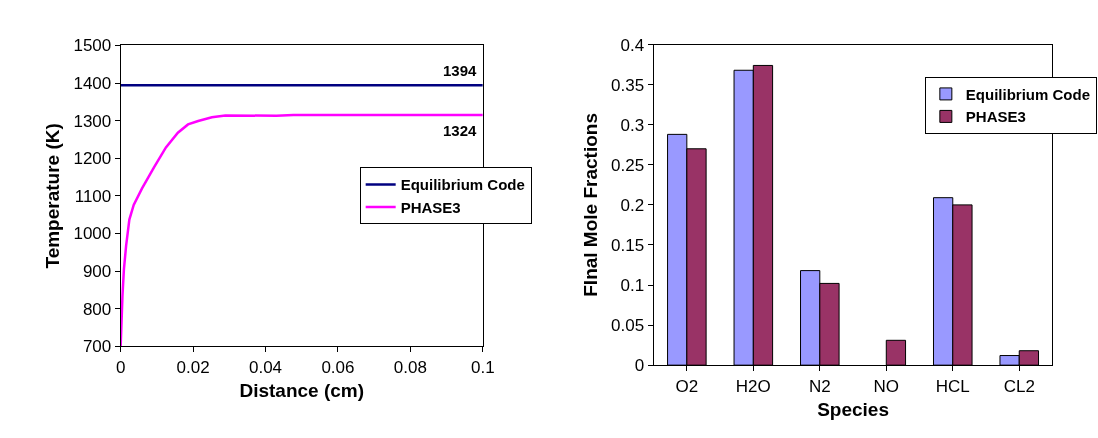 The height and width of the screenshot is (438, 1098). I want to click on x-tick-label: 0.1, so click(482, 367).